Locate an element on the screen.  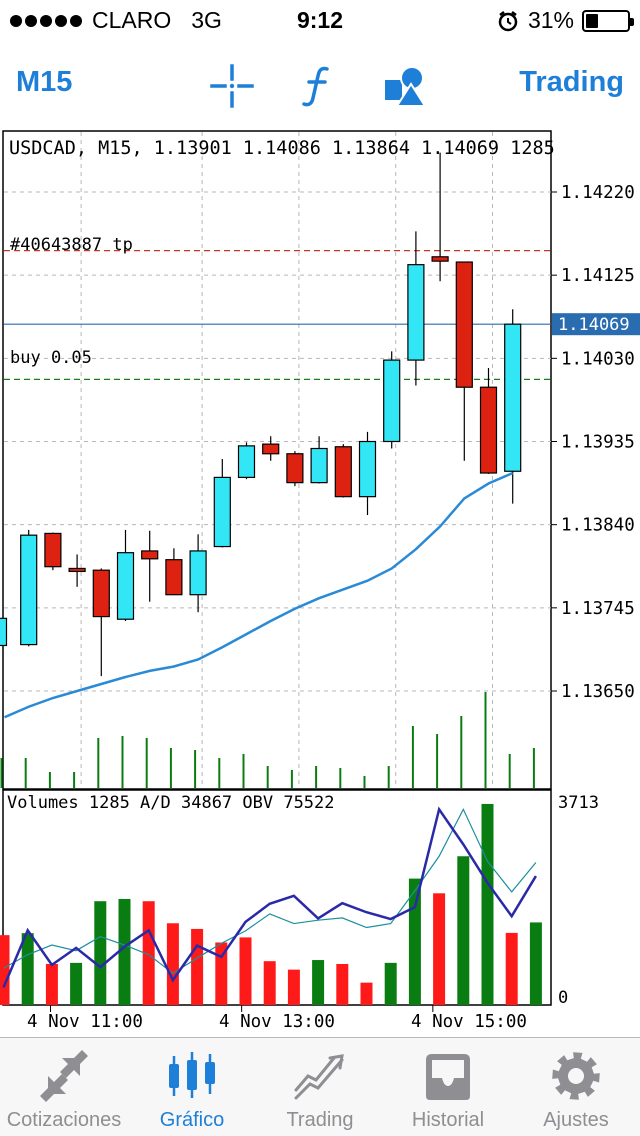
tab-label-grafico: Gráfico is located at coordinates (192, 1120).